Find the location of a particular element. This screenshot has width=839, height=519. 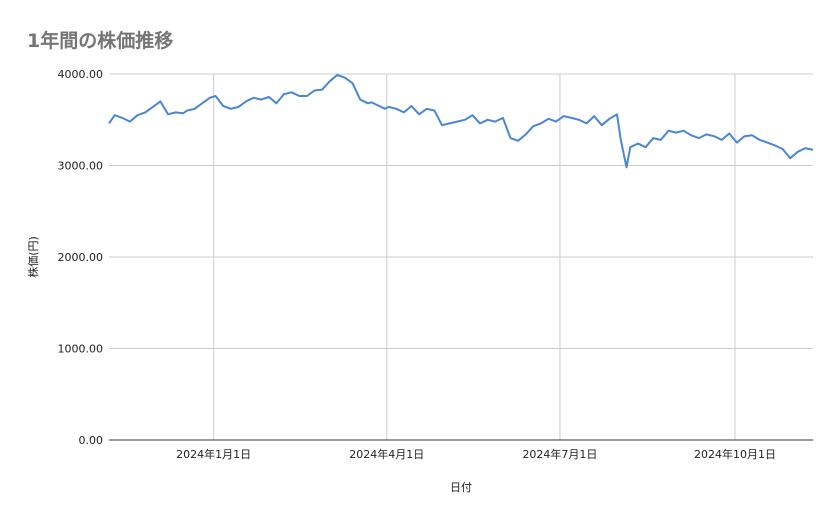

x-tick-label: 2024年7月1日 is located at coordinates (559, 454).